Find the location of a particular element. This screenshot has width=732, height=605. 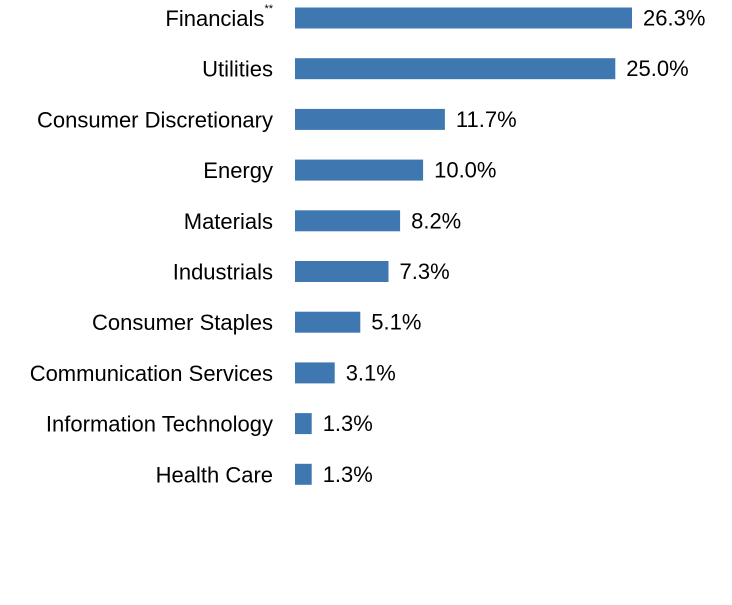

category-label-utilities: Utilities is located at coordinates (237, 68).